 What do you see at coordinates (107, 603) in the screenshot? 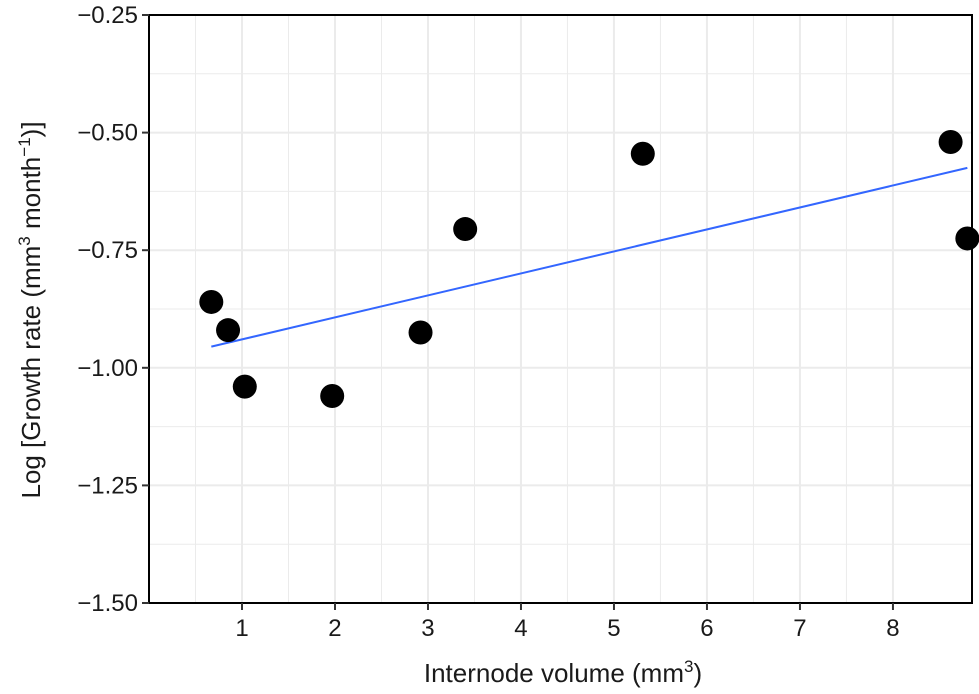
I see `y-tick-label: −1.50` at bounding box center [107, 603].